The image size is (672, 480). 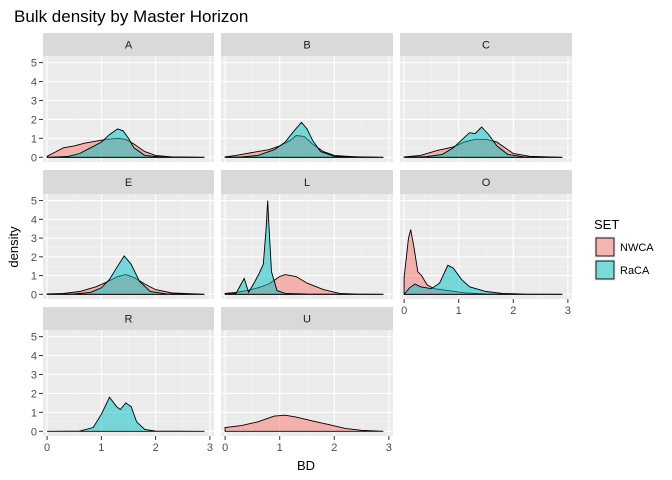 I want to click on panel-c: C, so click(x=486, y=97).